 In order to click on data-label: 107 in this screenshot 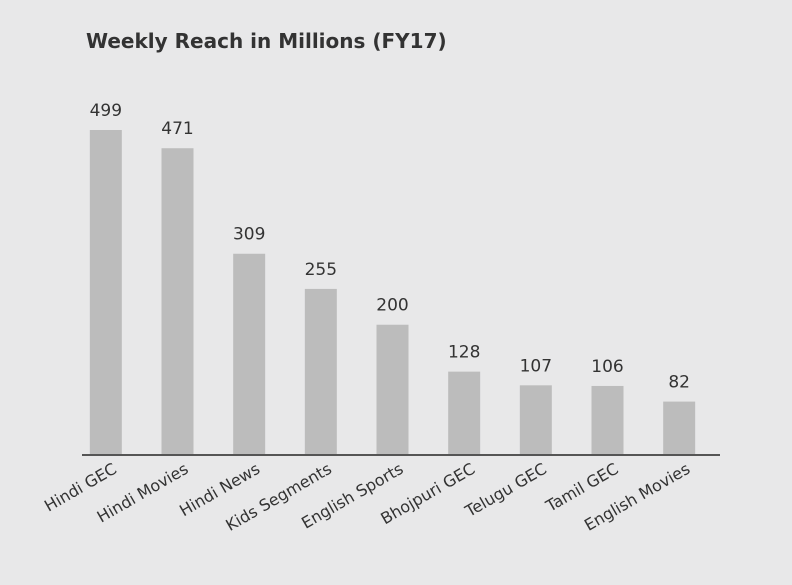, I will do `click(536, 366)`.